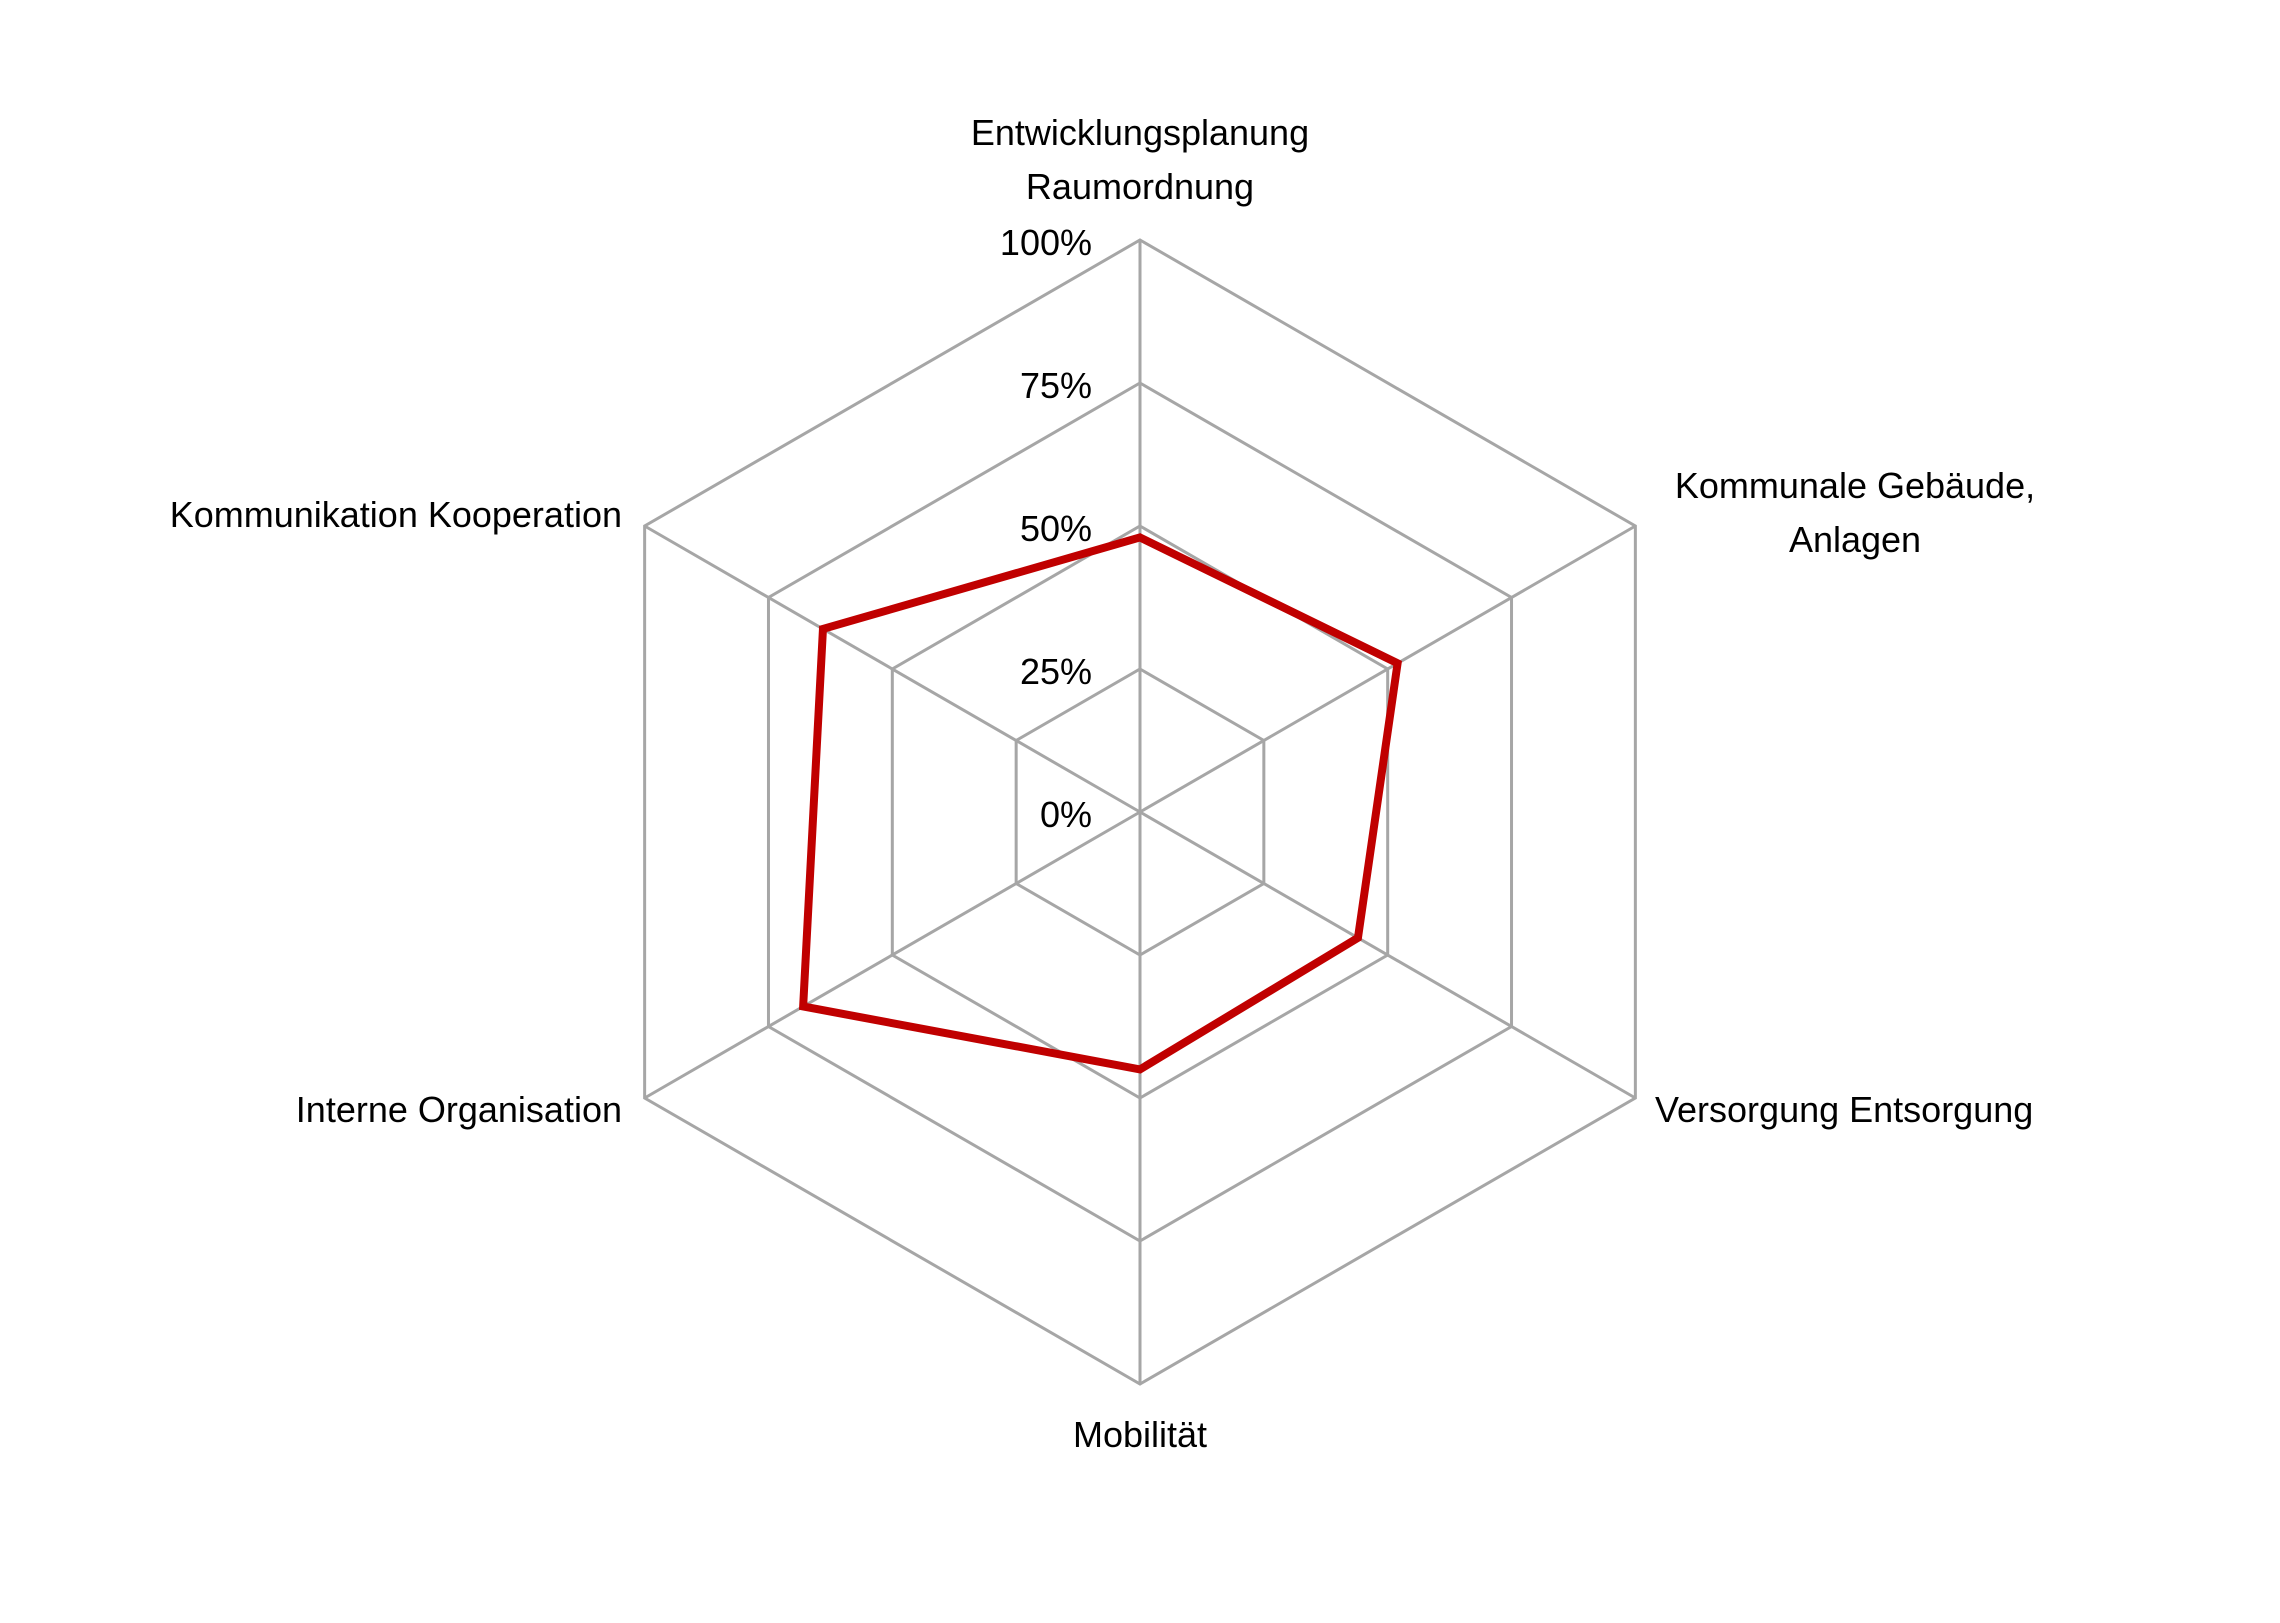  I want to click on category-label: Kommunale Gebäude, Anlagen, so click(1855, 512).